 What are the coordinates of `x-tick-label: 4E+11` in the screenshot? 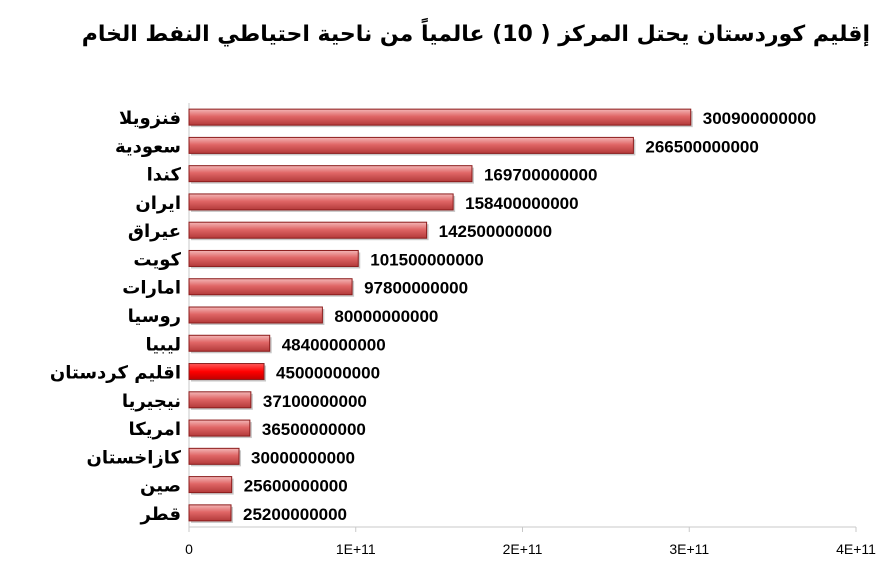 It's located at (856, 549).